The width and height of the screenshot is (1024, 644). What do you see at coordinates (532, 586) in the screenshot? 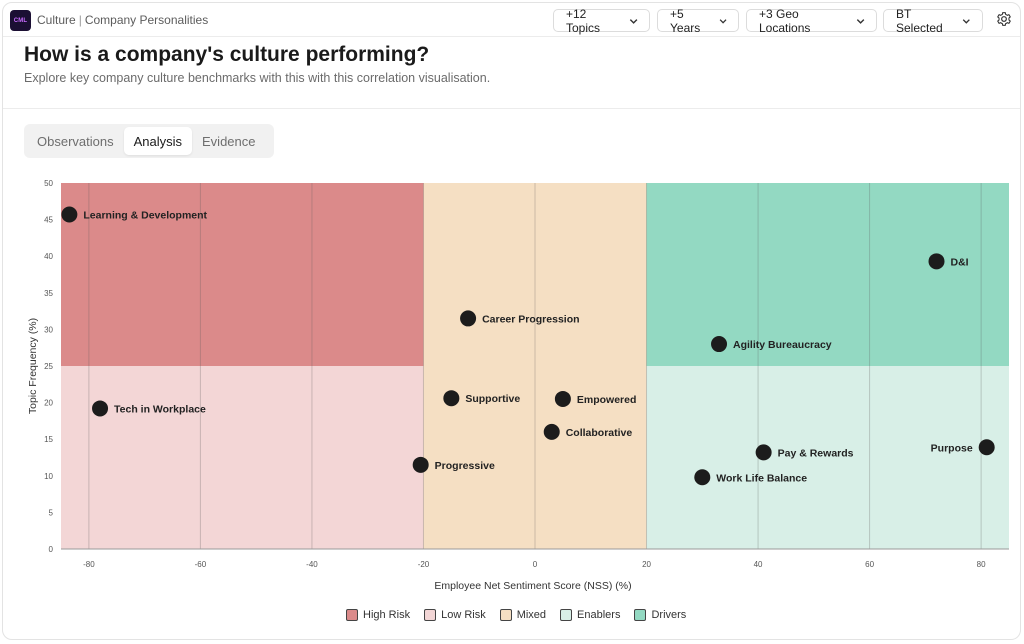
I see `x-axis-label: Employee Net Sentiment Score (NSS) (%)` at bounding box center [532, 586].